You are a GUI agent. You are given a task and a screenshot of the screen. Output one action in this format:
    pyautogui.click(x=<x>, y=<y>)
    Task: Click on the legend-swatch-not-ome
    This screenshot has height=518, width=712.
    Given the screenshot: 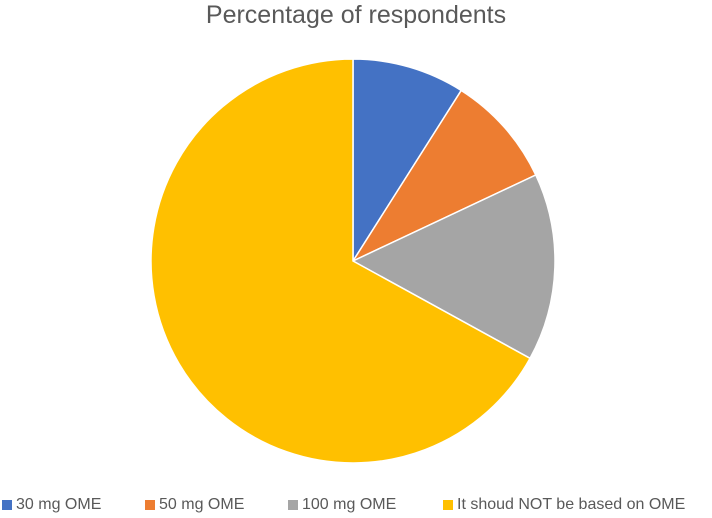 What is the action you would take?
    pyautogui.click(x=448, y=505)
    